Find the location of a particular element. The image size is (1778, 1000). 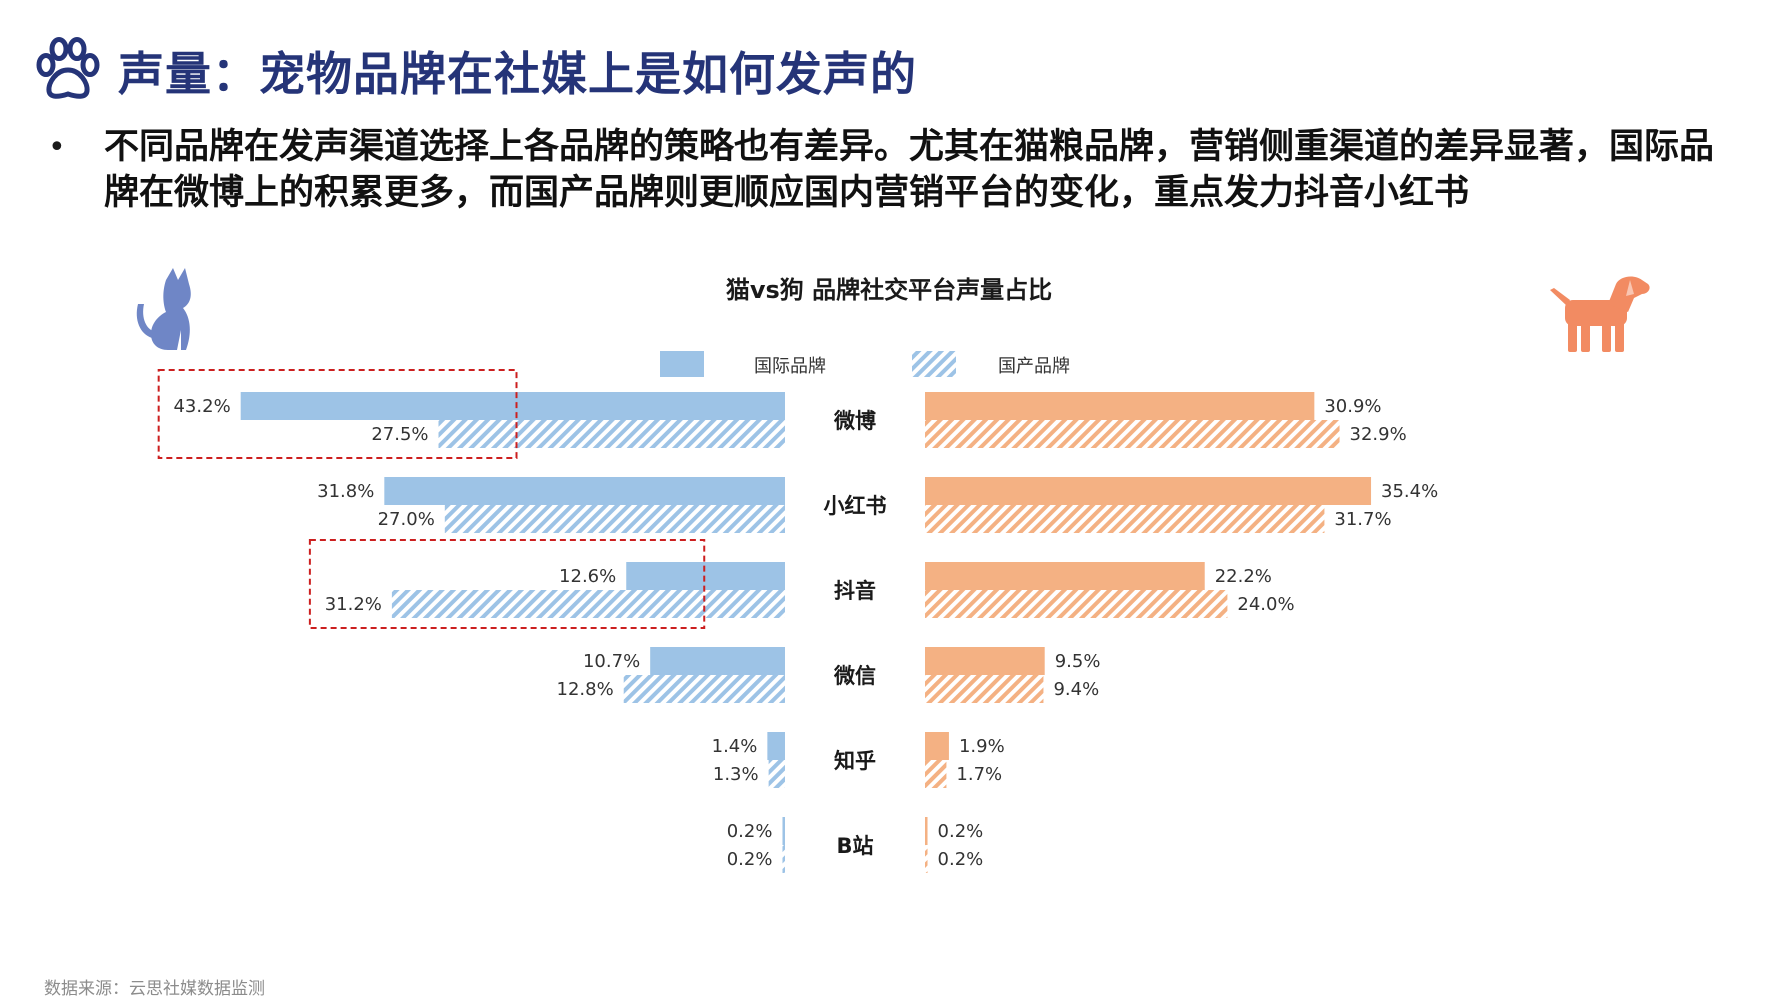

category-label-2: 抖音 is located at coordinates (855, 591).